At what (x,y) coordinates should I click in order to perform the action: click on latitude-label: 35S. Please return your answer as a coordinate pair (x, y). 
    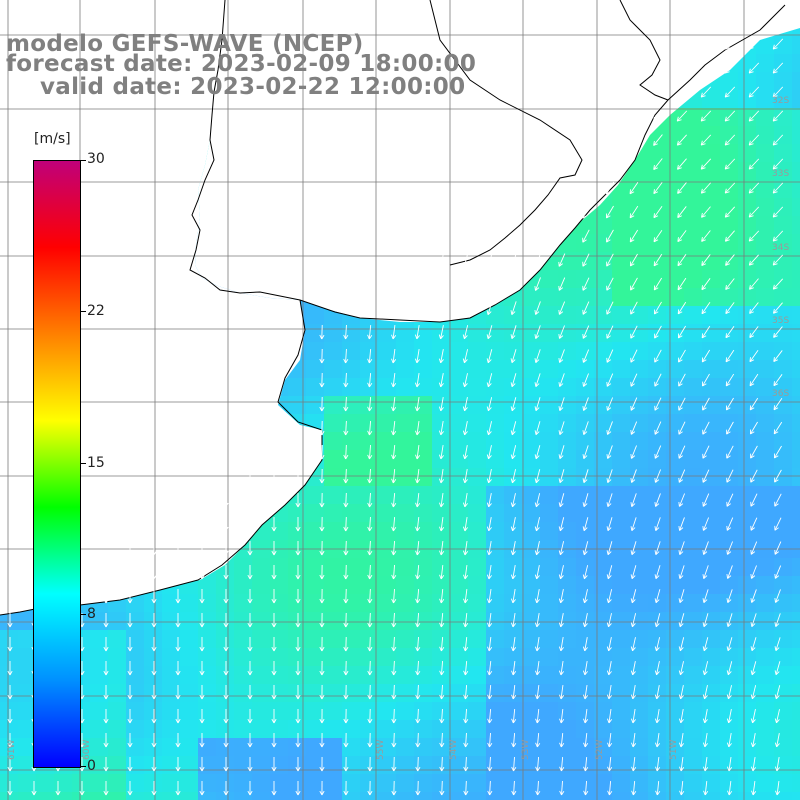
    Looking at the image, I should click on (780, 321).